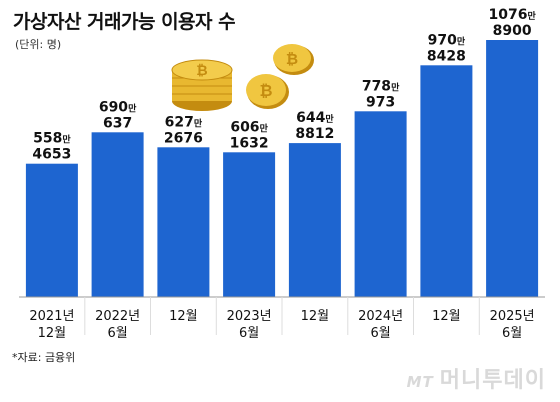  Describe the element at coordinates (420, 382) in the screenshot. I see `watermark-mt: MT` at that location.